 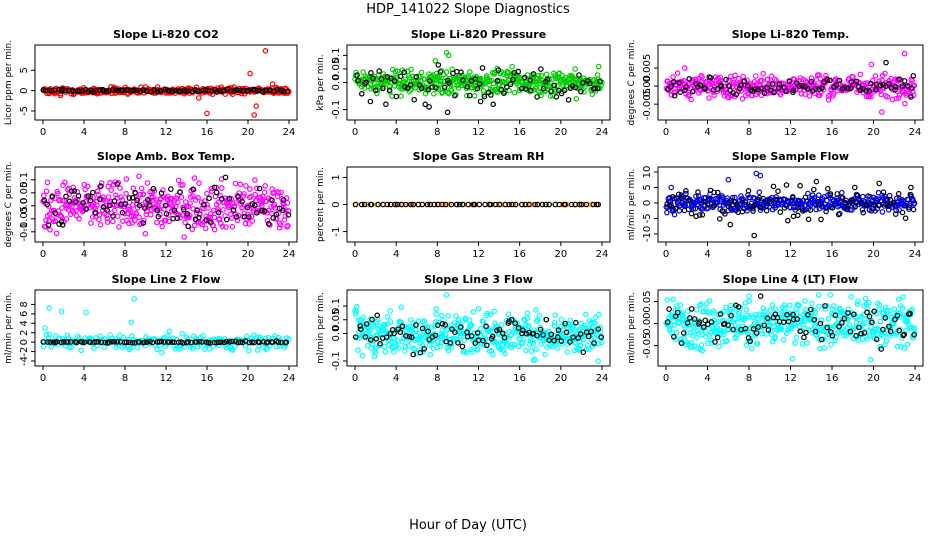 What do you see at coordinates (468, 525) in the screenshot?
I see `x-axis-title: Hour of Day (UTC)` at bounding box center [468, 525].